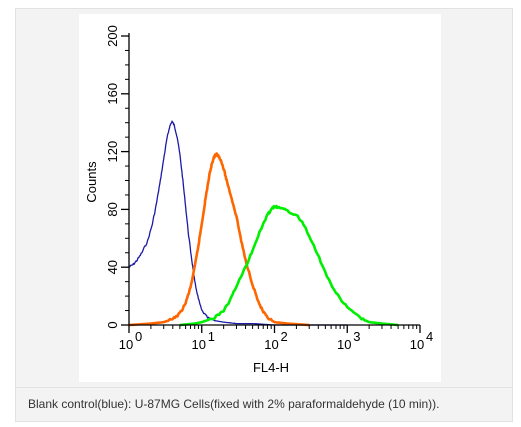 The width and height of the screenshot is (521, 427). What do you see at coordinates (211, 336) in the screenshot?
I see `x-tick-exponent: 1` at bounding box center [211, 336].